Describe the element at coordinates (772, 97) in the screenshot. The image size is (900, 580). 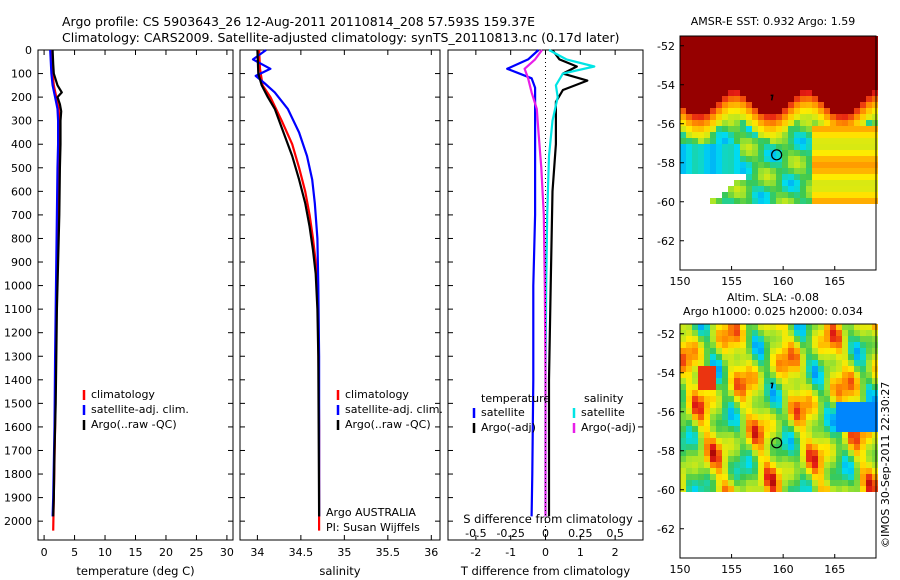
I see `argo-track-marker` at that location.